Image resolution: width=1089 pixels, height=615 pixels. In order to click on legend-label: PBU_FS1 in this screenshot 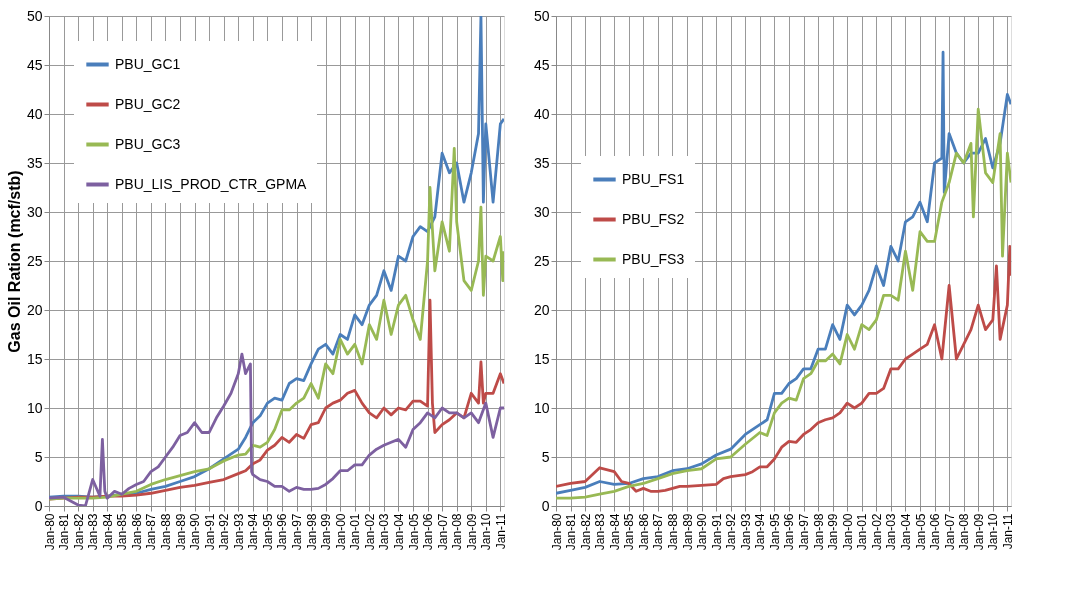, I will do `click(653, 178)`.